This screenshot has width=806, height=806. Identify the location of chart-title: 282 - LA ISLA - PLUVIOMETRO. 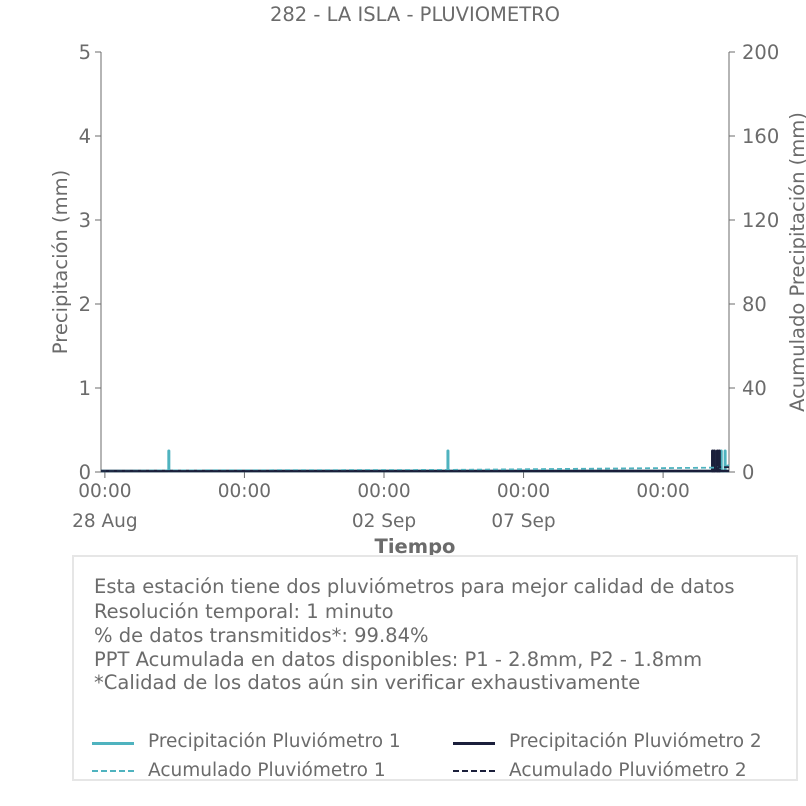
(415, 14).